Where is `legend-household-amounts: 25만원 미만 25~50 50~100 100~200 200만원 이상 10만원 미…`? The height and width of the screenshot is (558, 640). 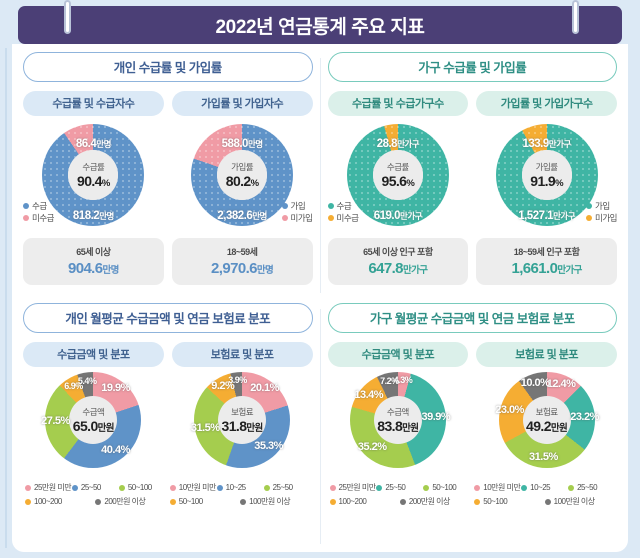
legend-household-amounts: 25만원 미만 25~50 50~100 100~200 200만원 이상 10만원 미… is located at coordinates (473, 494).